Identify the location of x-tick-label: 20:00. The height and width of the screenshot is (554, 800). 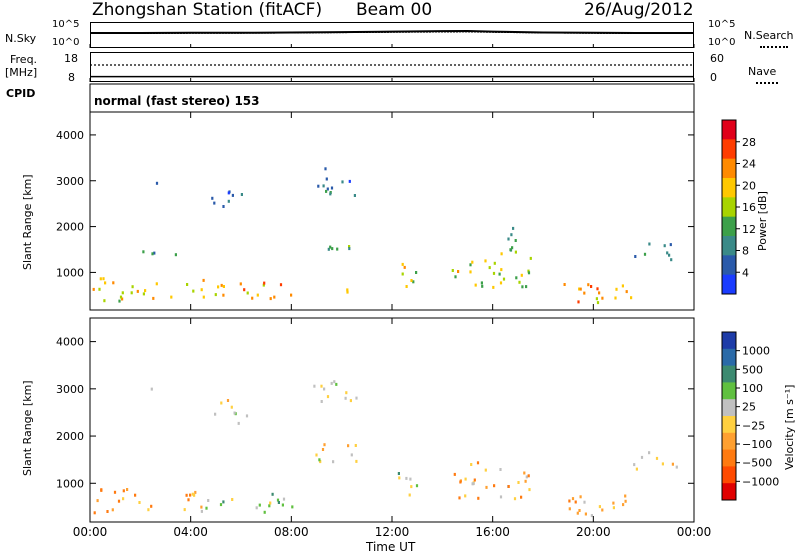
(593, 532).